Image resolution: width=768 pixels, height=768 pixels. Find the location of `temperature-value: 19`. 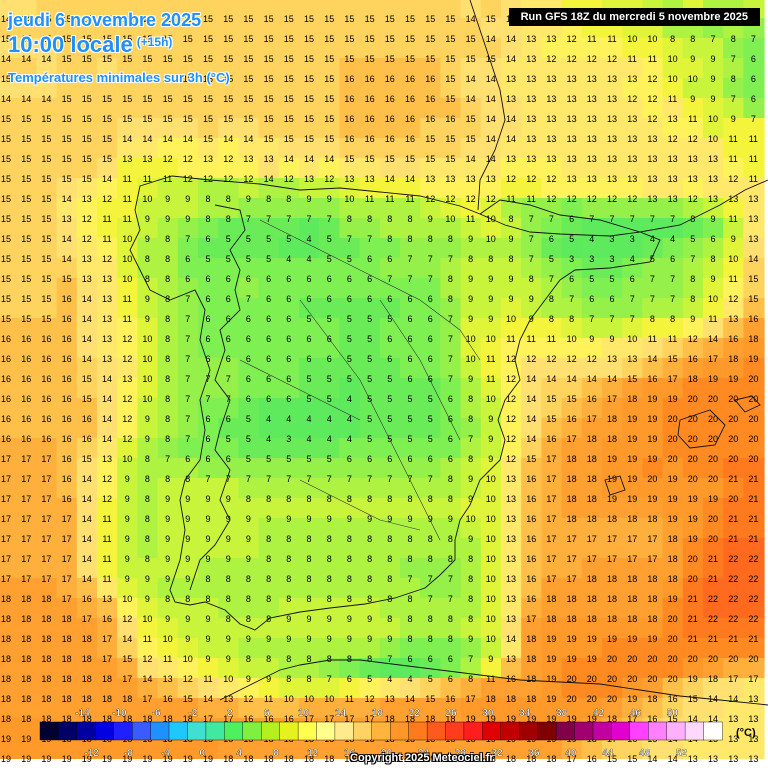

temperature-value: 19 is located at coordinates (147, 759).